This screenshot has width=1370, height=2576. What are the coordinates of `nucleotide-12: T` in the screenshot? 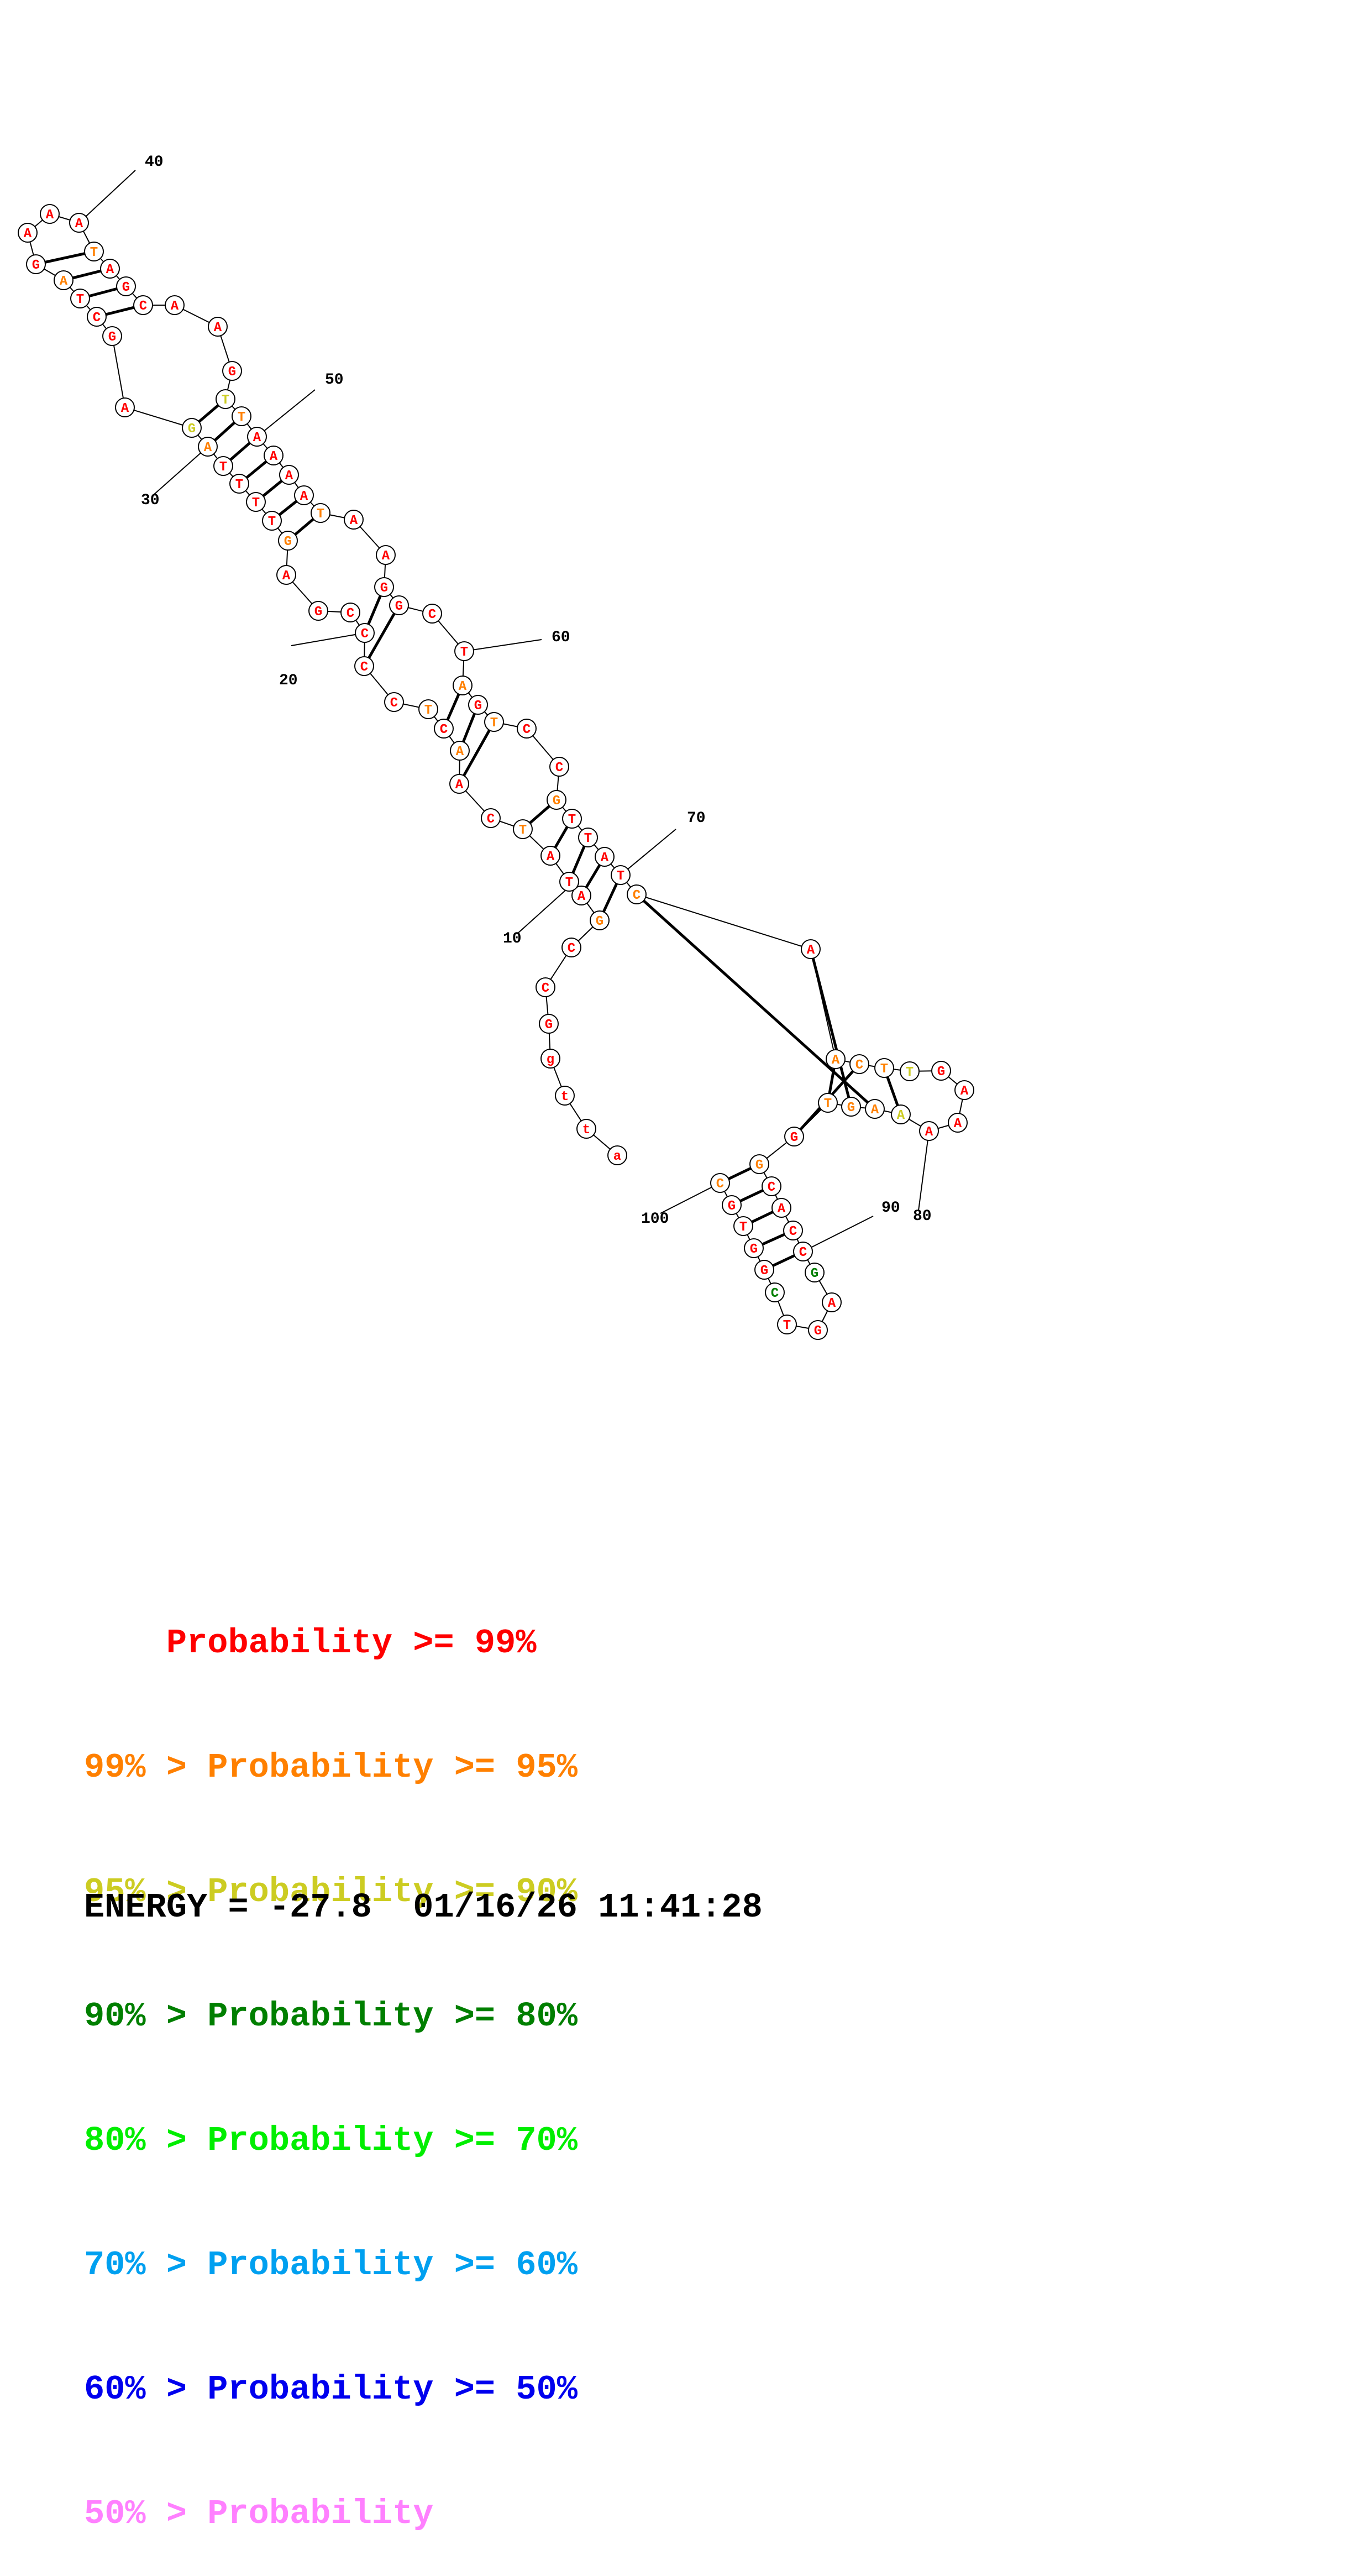 It's located at (523, 829).